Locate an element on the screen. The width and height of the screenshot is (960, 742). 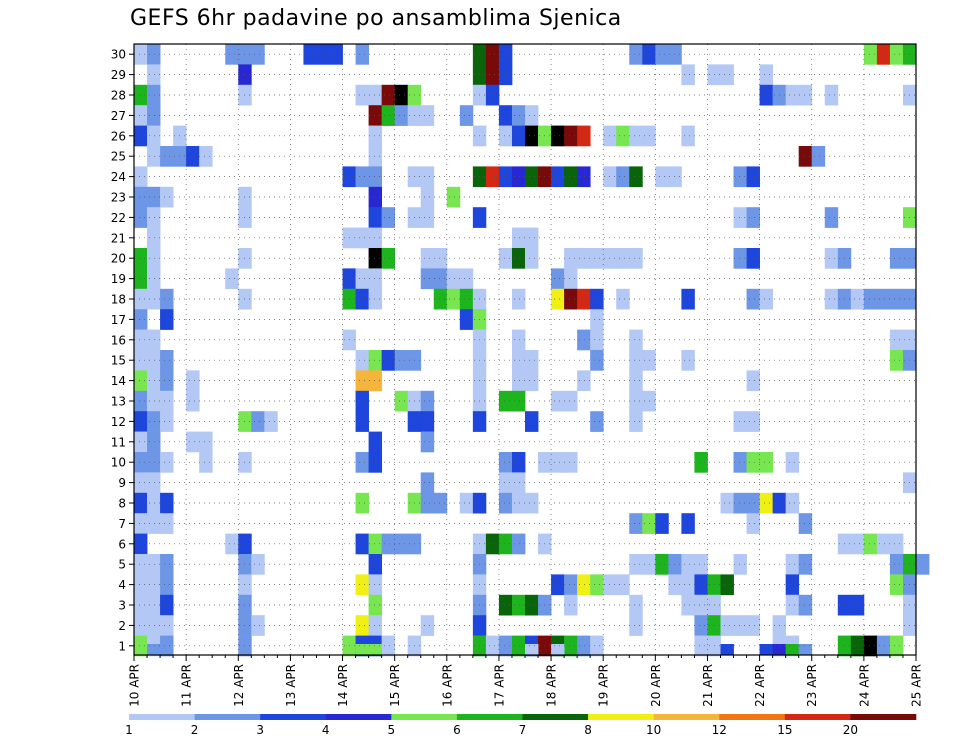
y-tick-label: 1 is located at coordinates (122, 646).